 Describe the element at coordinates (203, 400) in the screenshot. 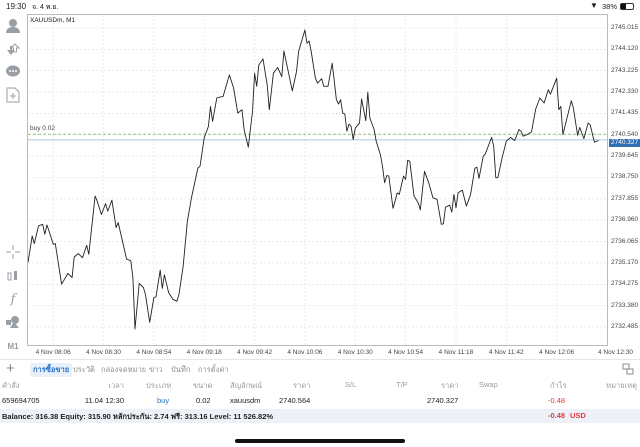

I see `order-size: 0.02` at that location.